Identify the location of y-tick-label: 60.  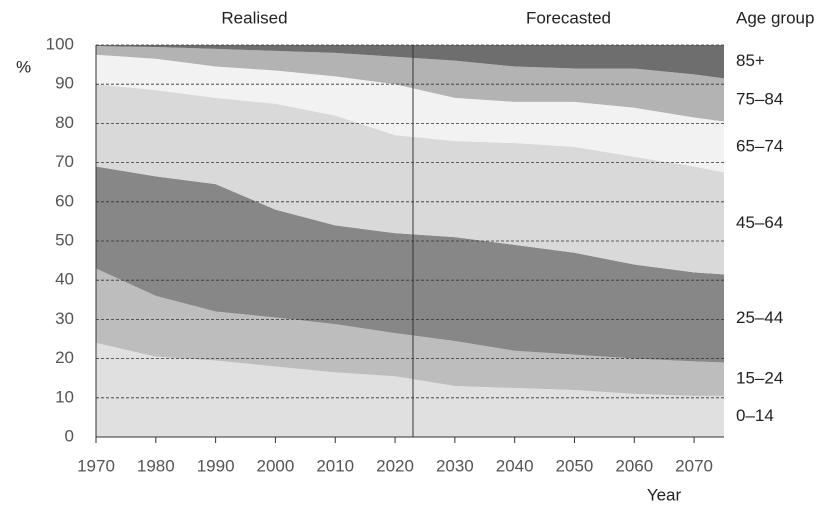
(64, 200).